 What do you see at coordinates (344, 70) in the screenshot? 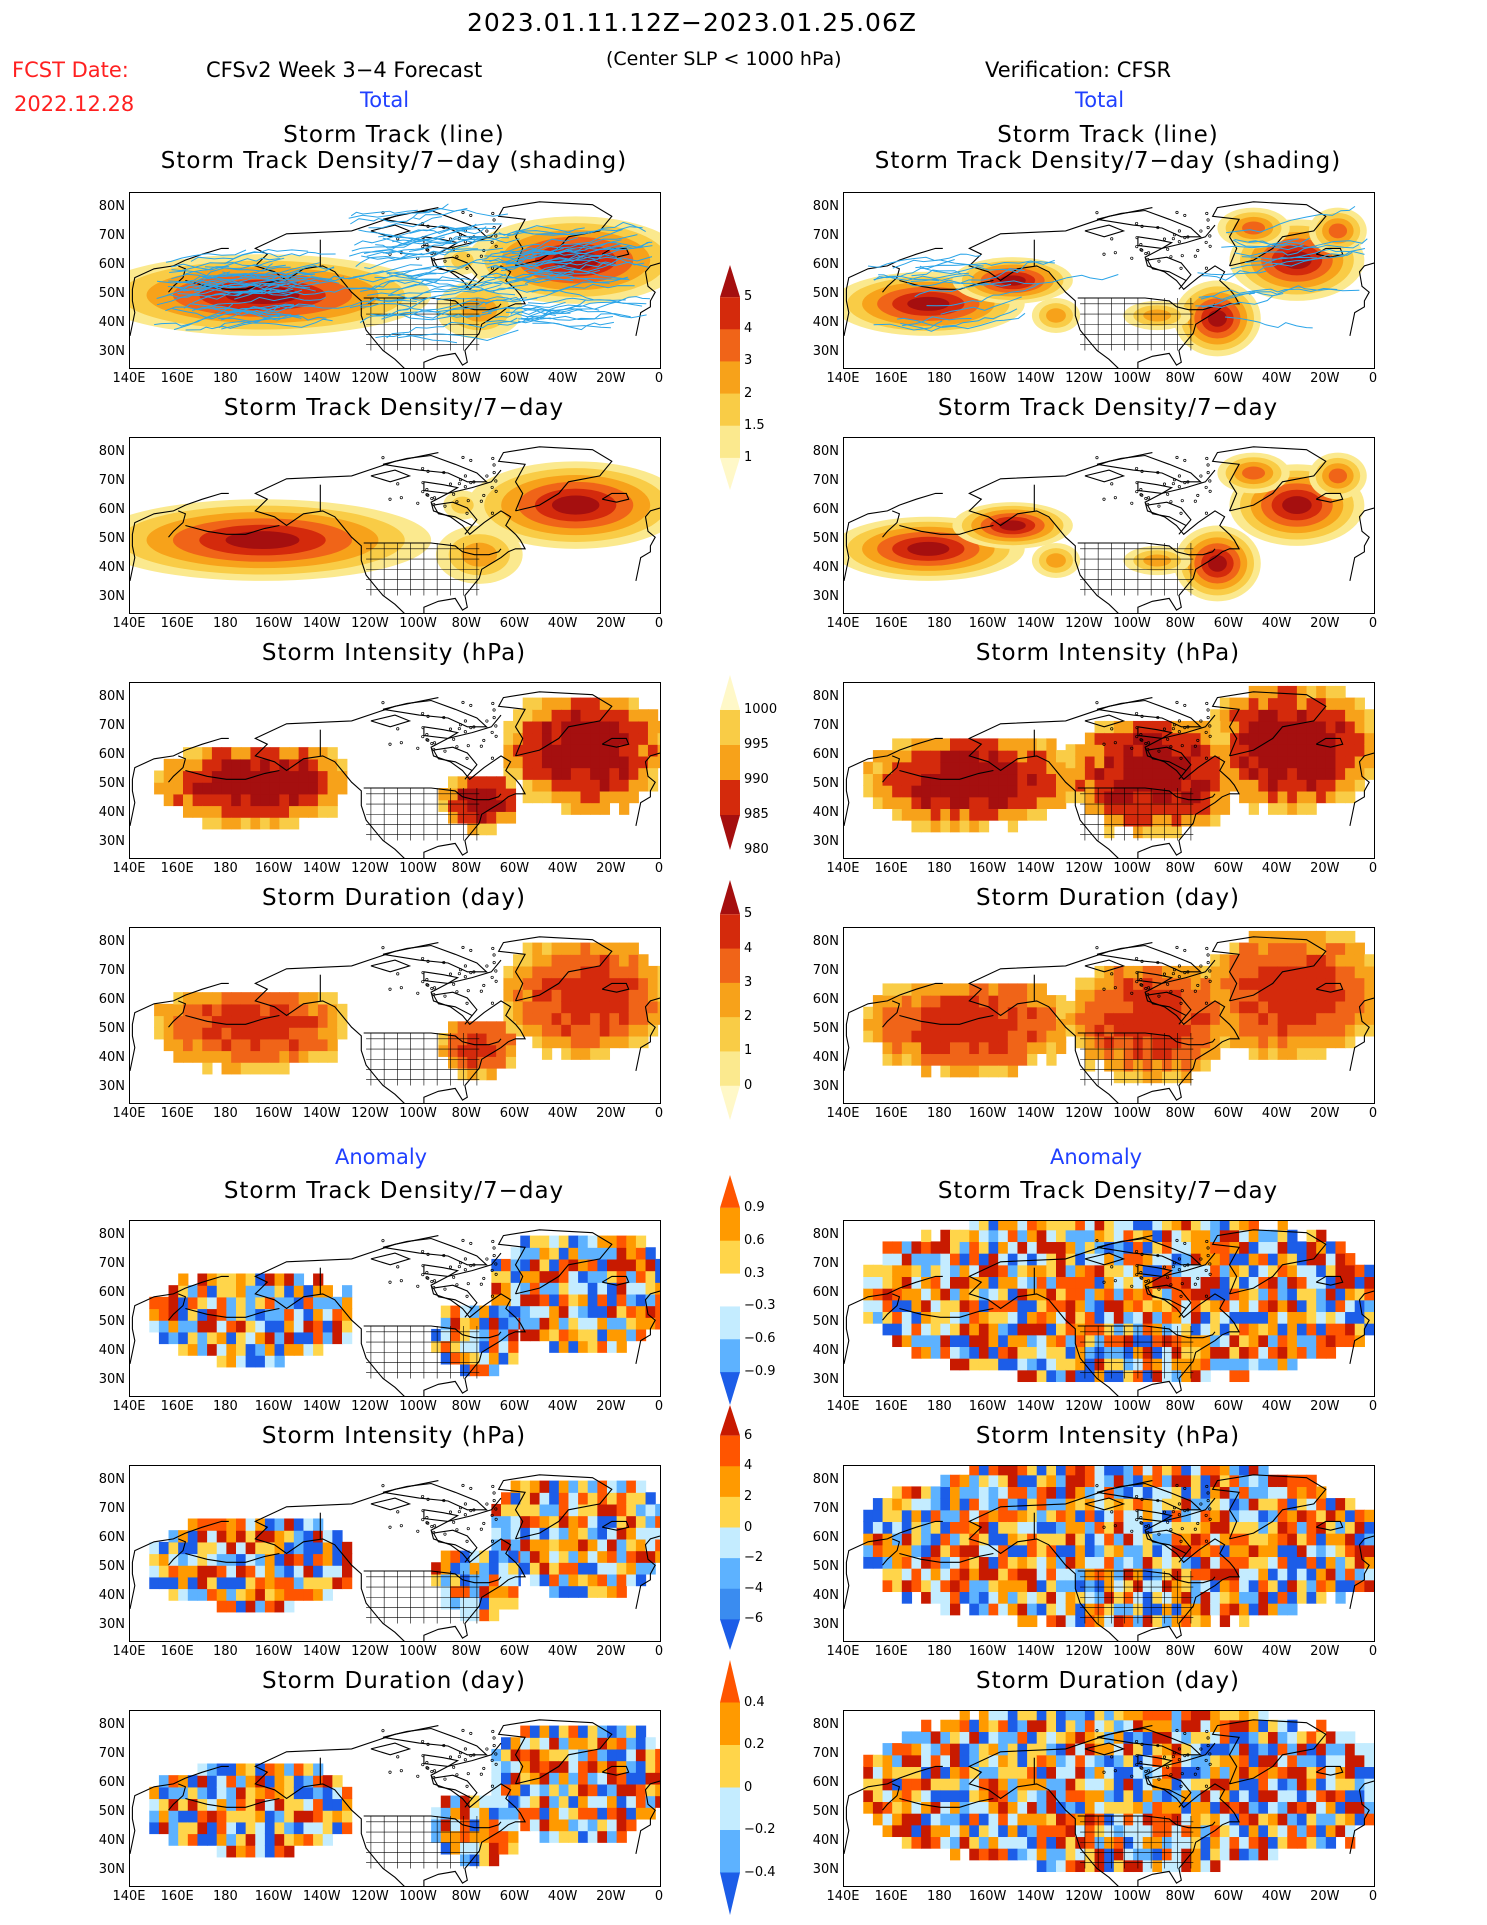
I see `forecast-model-title: CFSv2 Week 3−4 Forecast` at bounding box center [344, 70].